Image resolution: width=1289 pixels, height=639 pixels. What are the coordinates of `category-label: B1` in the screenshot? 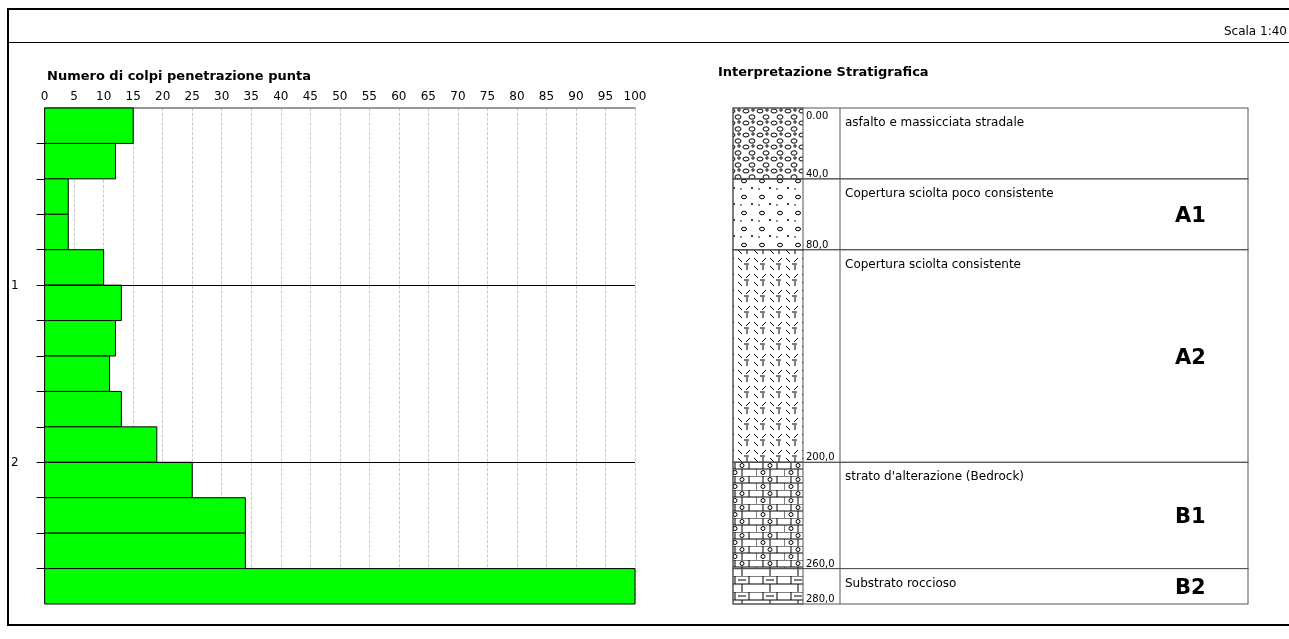 It's located at (1190, 516).